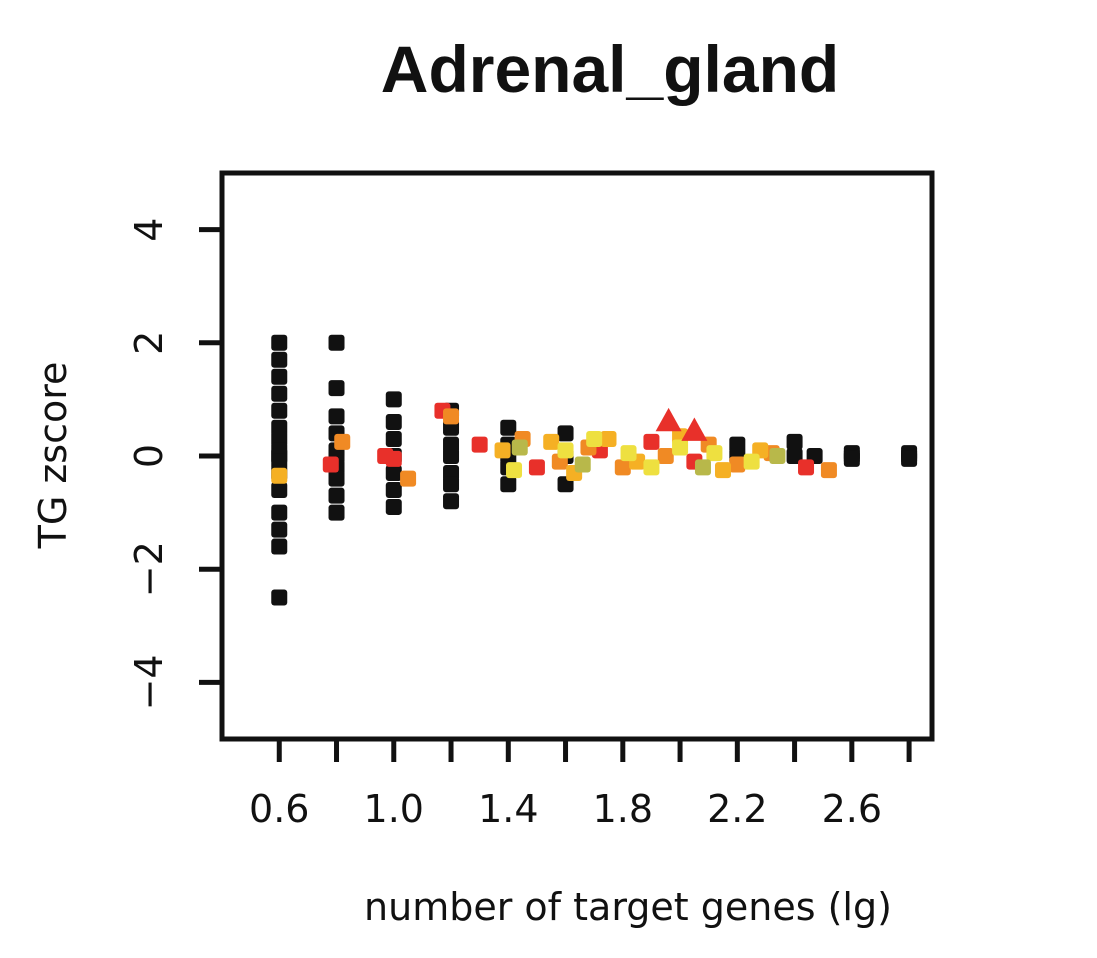 This screenshot has height=958, width=1097. What do you see at coordinates (176, 464) in the screenshot?
I see `y-axis: −4 −2 0 2 4` at bounding box center [176, 464].